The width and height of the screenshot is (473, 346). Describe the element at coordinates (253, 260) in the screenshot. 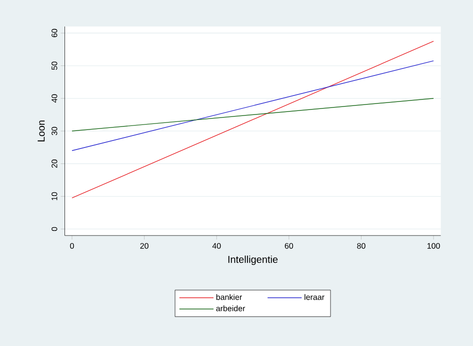

I see `x-axis-title: Intelligentie` at that location.